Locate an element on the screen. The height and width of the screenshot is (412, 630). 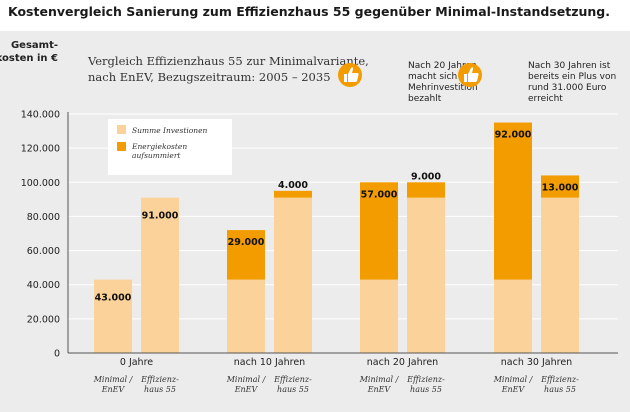
note-text: rund 31.000 Euro is located at coordinates (567, 88).